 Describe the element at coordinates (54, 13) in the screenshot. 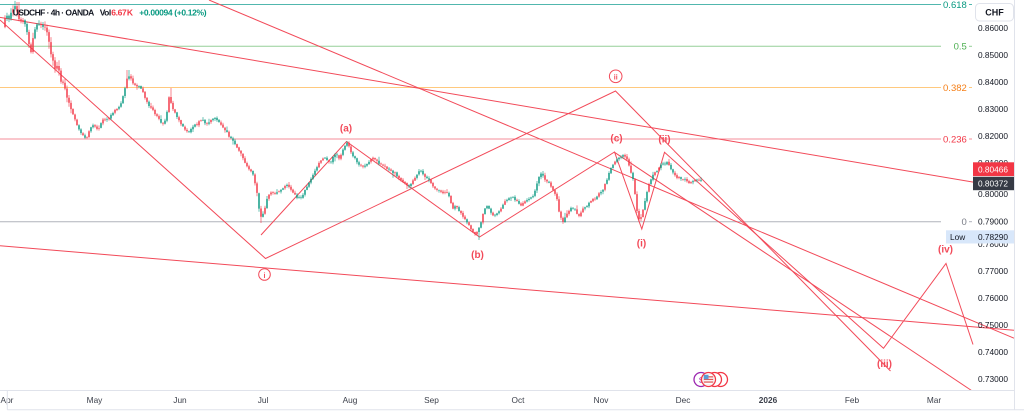

I see `svg-text: USDCHF · 4h · OANDA` at that location.